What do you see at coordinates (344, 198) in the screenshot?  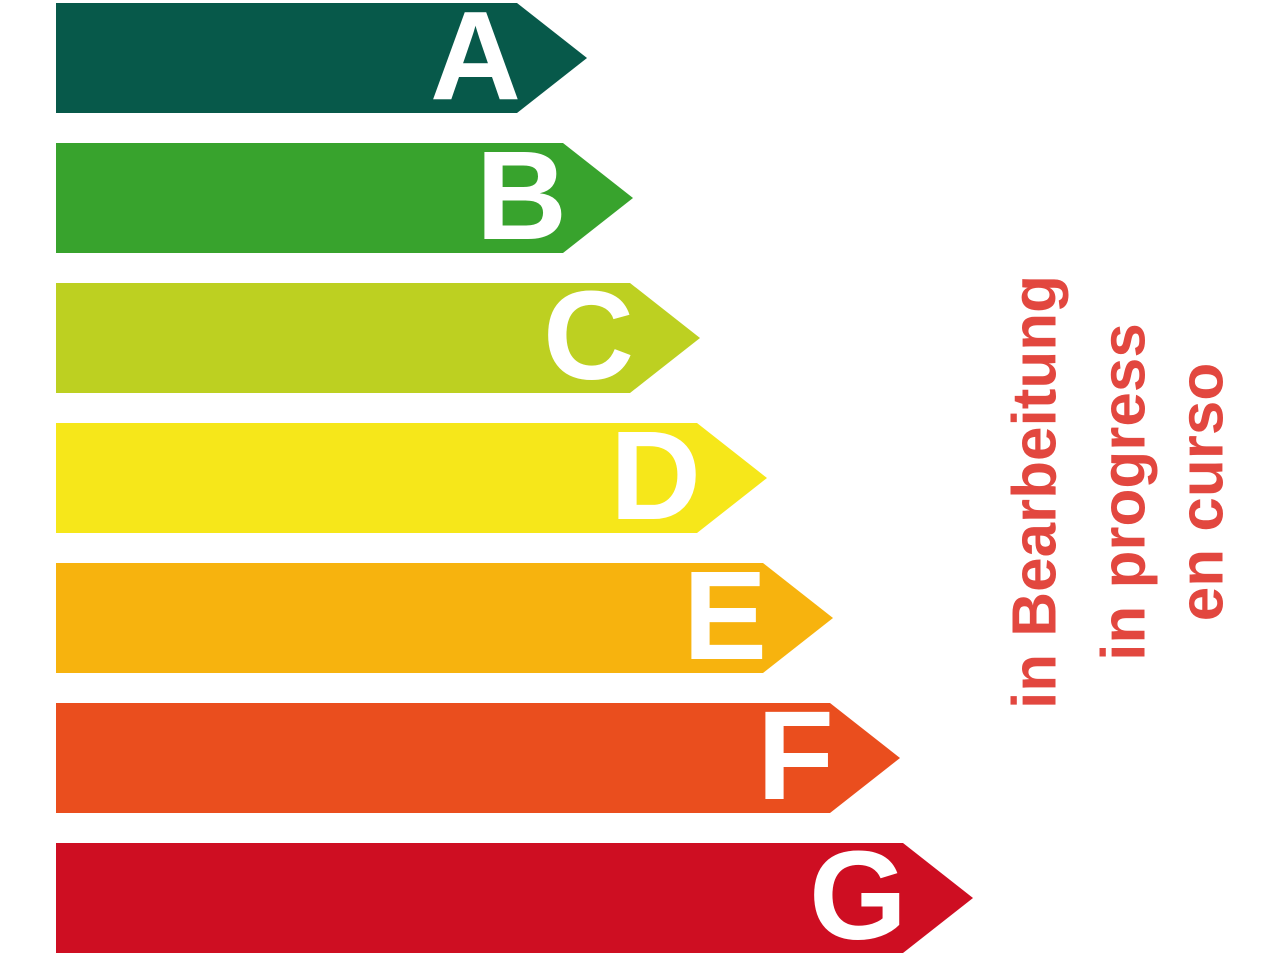 I see `rating-arrow-b: B` at bounding box center [344, 198].